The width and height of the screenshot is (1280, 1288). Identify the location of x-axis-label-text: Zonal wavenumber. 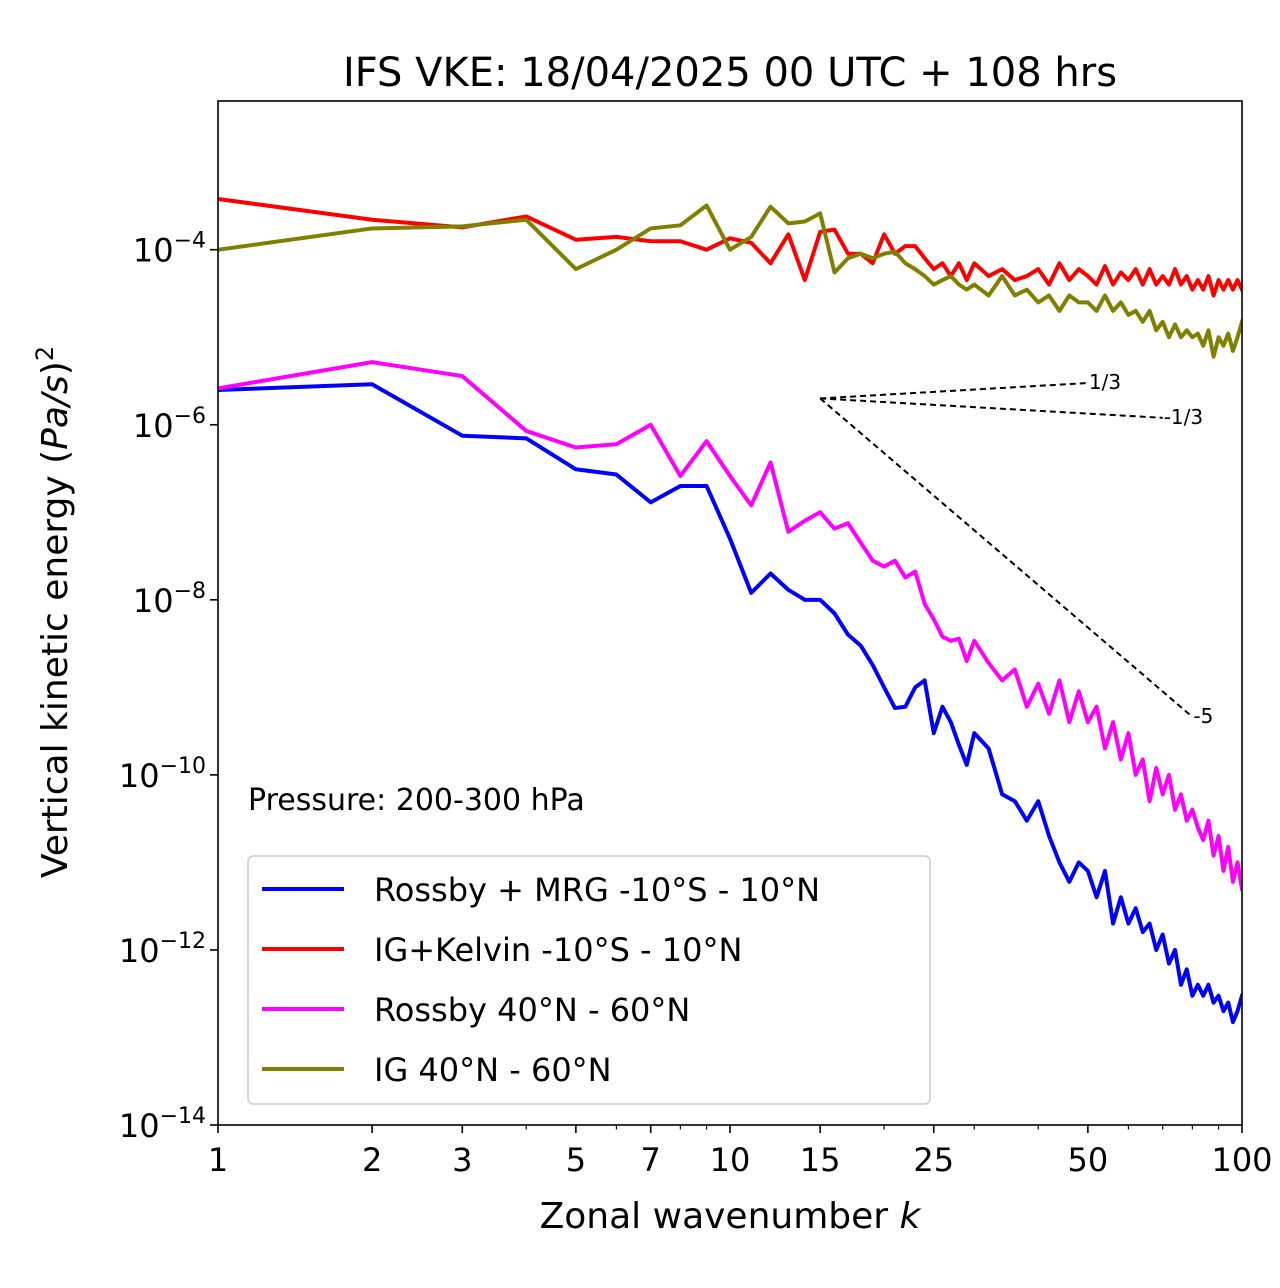
(720, 1216).